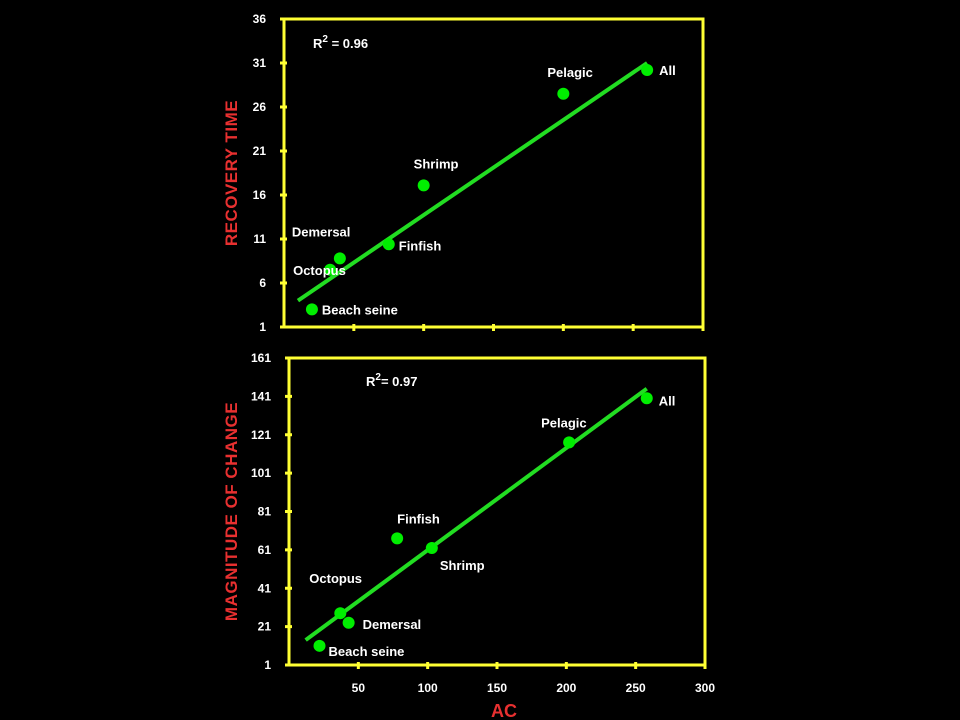  Describe the element at coordinates (261, 473) in the screenshot. I see `y-tick-label: 101` at that location.